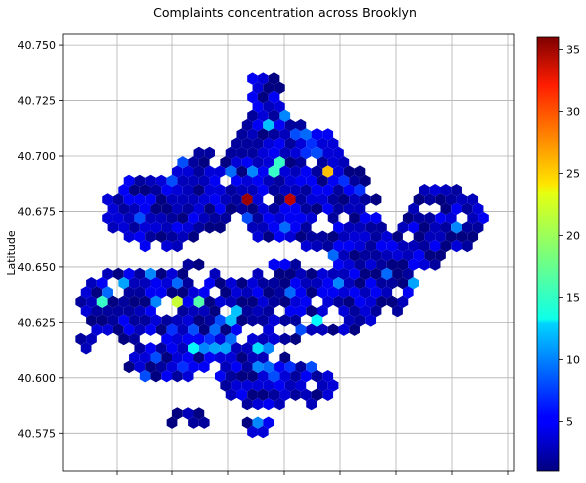 The width and height of the screenshot is (586, 483). What do you see at coordinates (573, 173) in the screenshot?
I see `colorbar-tick-label: 25` at bounding box center [573, 173].